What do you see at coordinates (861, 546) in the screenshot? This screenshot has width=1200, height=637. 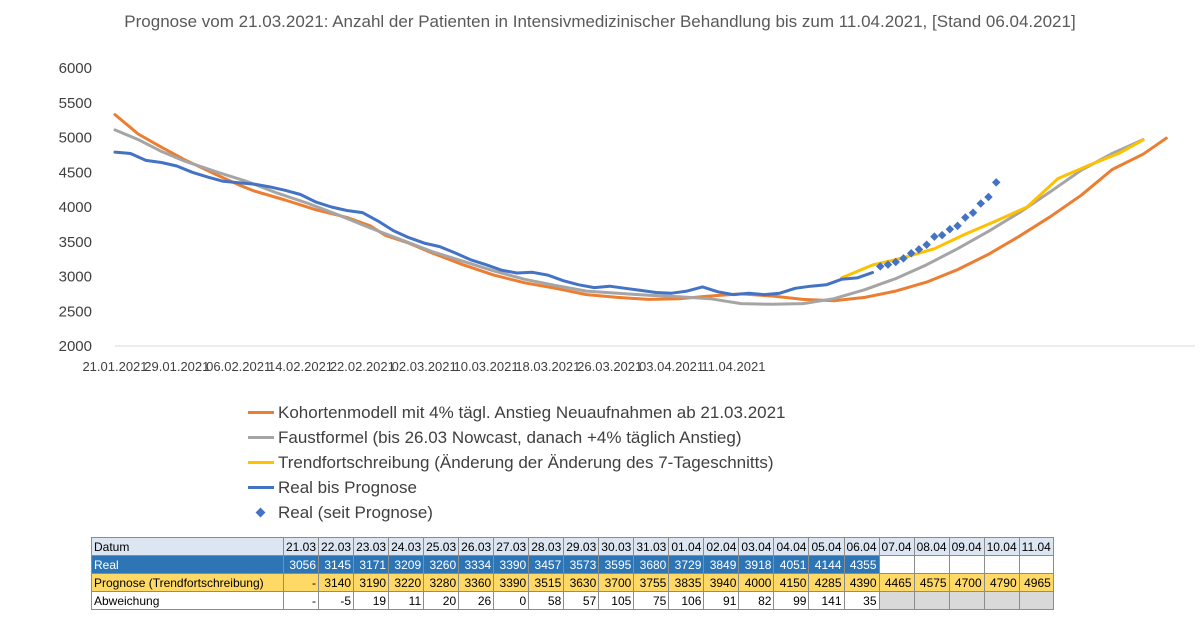 I see `table-cell: 06.04` at bounding box center [861, 546].